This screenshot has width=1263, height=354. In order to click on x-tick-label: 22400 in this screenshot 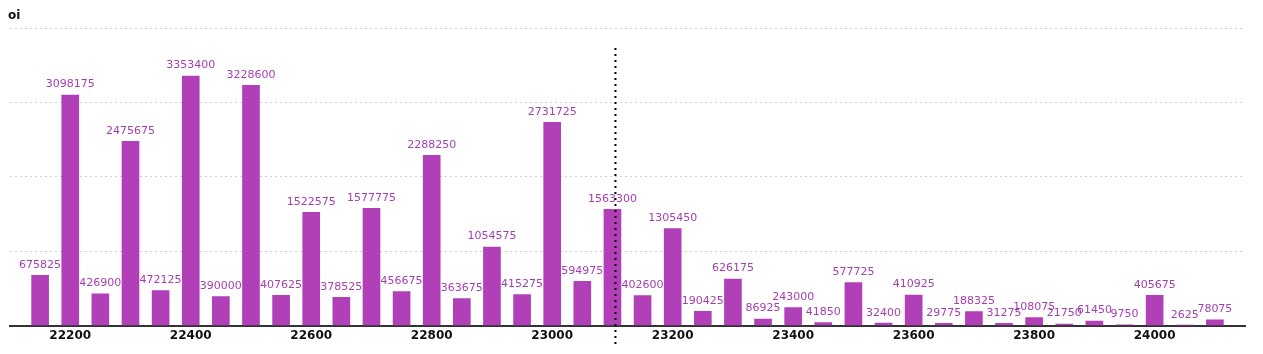, I will do `click(190, 334)`.